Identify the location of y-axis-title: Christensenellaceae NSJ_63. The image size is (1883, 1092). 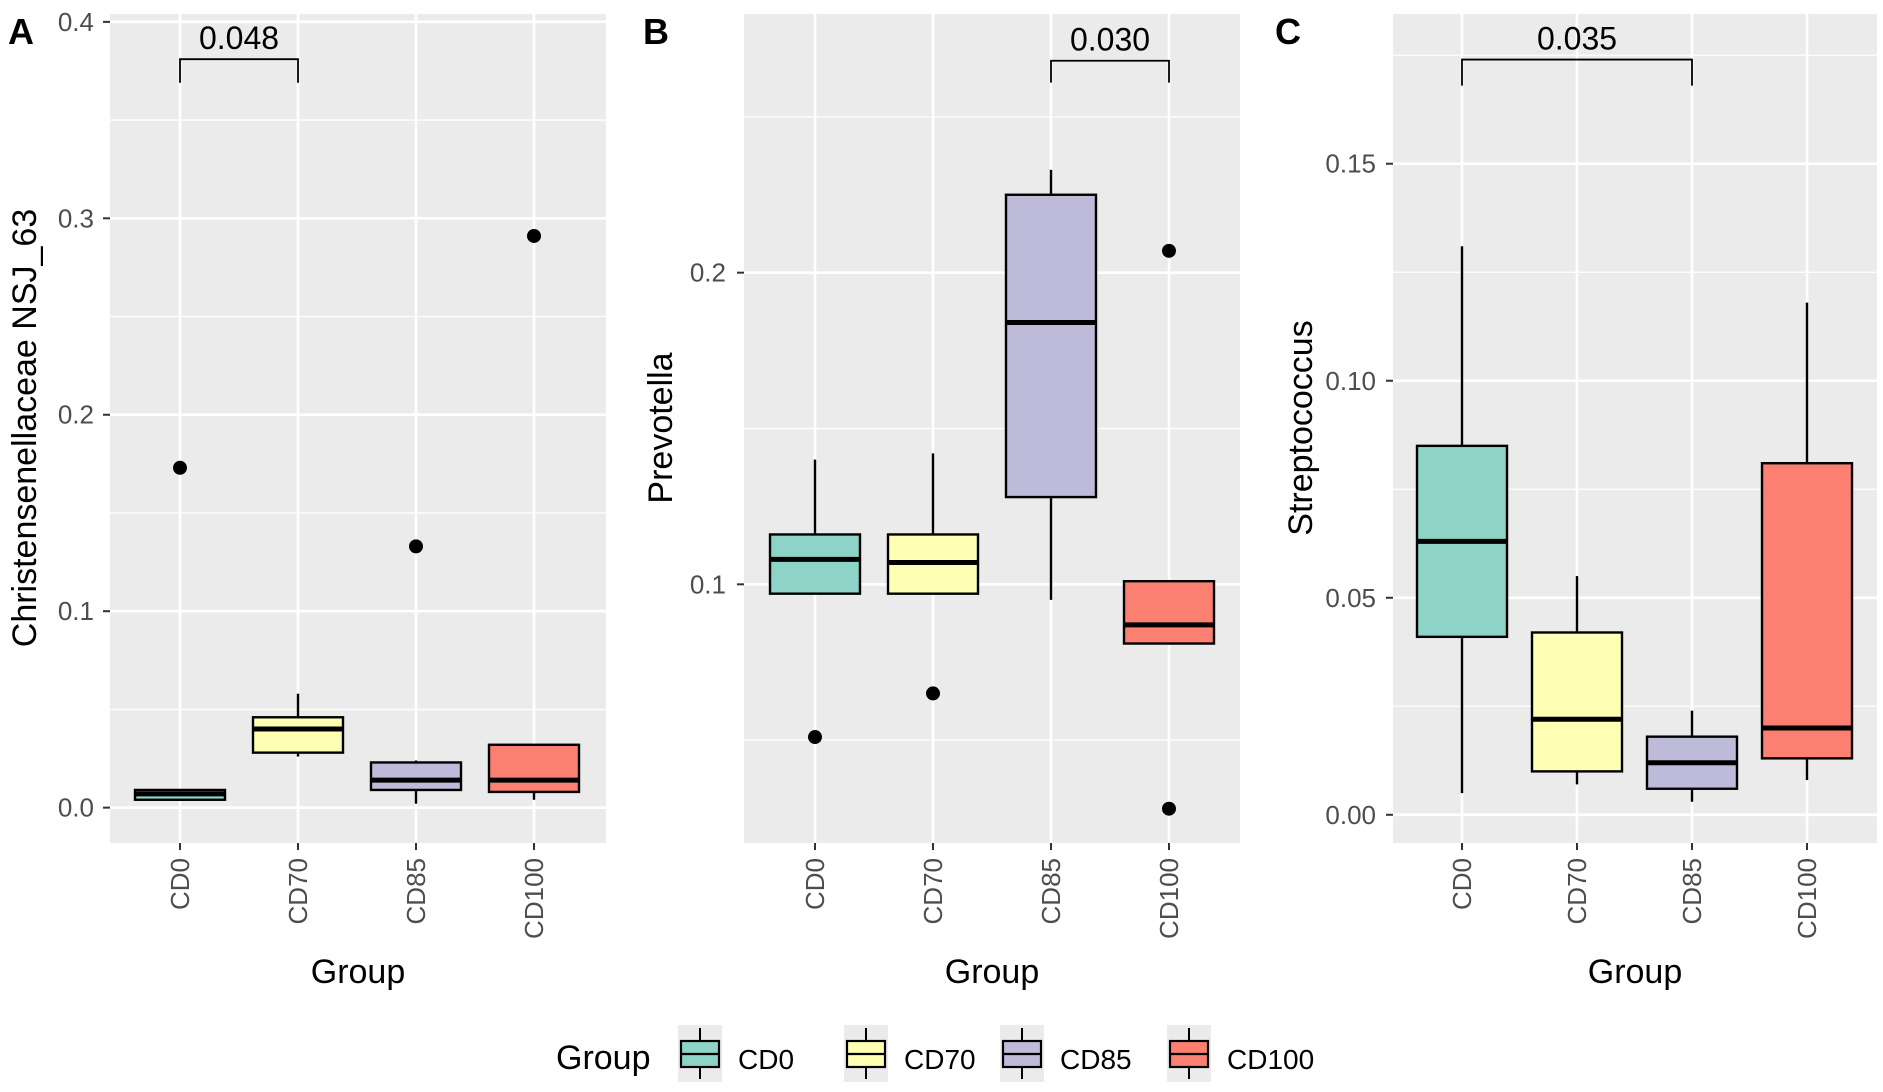
(25, 428).